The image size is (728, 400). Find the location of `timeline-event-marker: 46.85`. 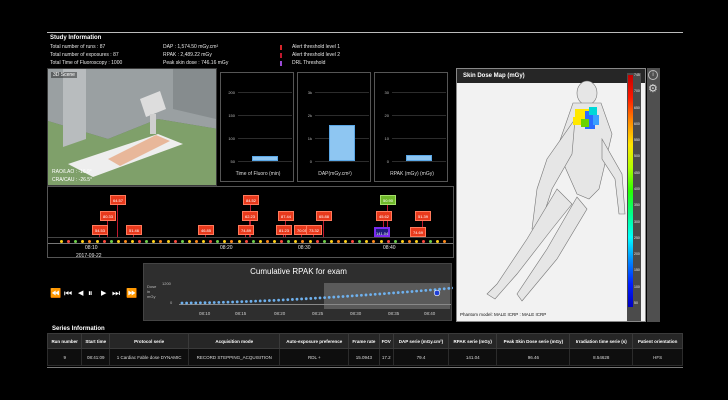

timeline-event-marker: 46.85 is located at coordinates (206, 230).